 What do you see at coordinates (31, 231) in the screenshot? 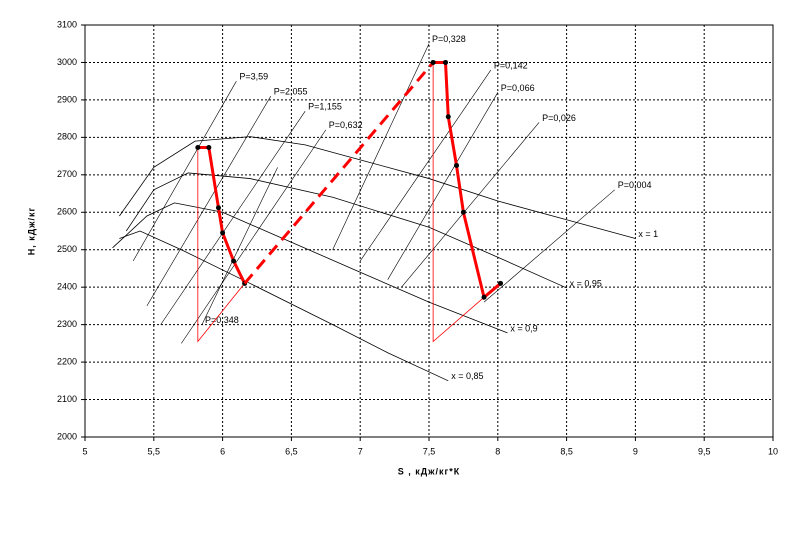
I see `y-axis-title: H, кДж/кг` at bounding box center [31, 231].